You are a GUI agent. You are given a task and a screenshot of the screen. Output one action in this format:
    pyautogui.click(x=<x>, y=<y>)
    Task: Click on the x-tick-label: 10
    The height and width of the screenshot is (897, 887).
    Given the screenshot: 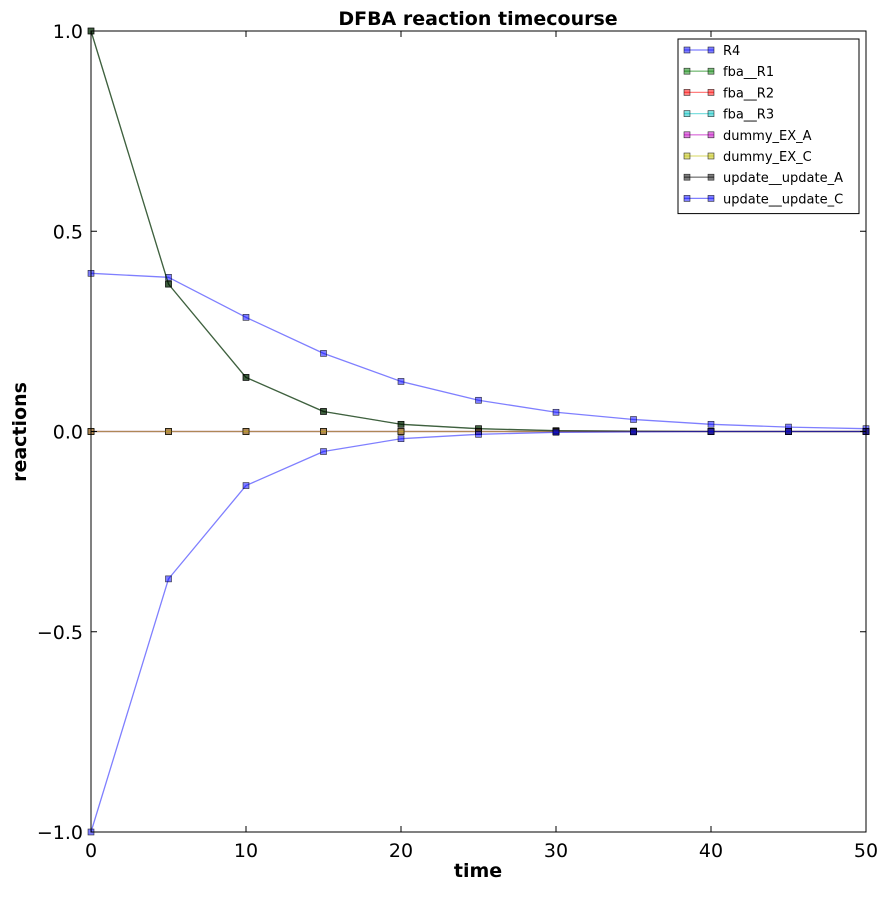 What is the action you would take?
    pyautogui.click(x=246, y=851)
    